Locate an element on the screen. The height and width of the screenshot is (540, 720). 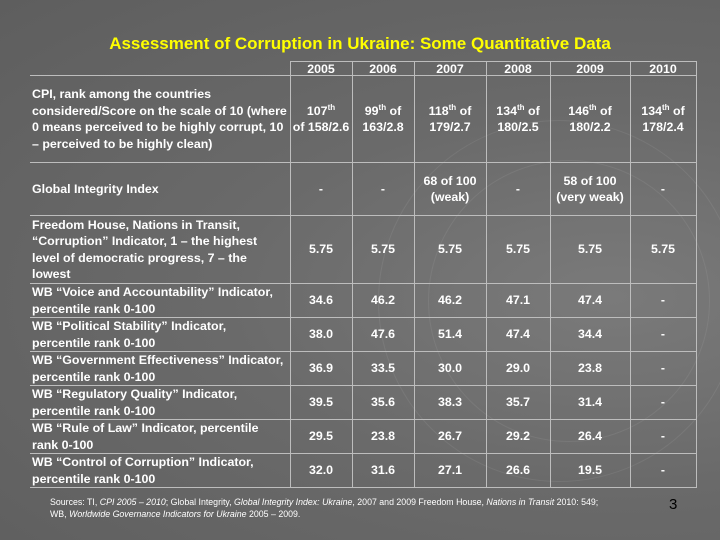
sources-nit-post: 2010: 549; is located at coordinates (576, 502).